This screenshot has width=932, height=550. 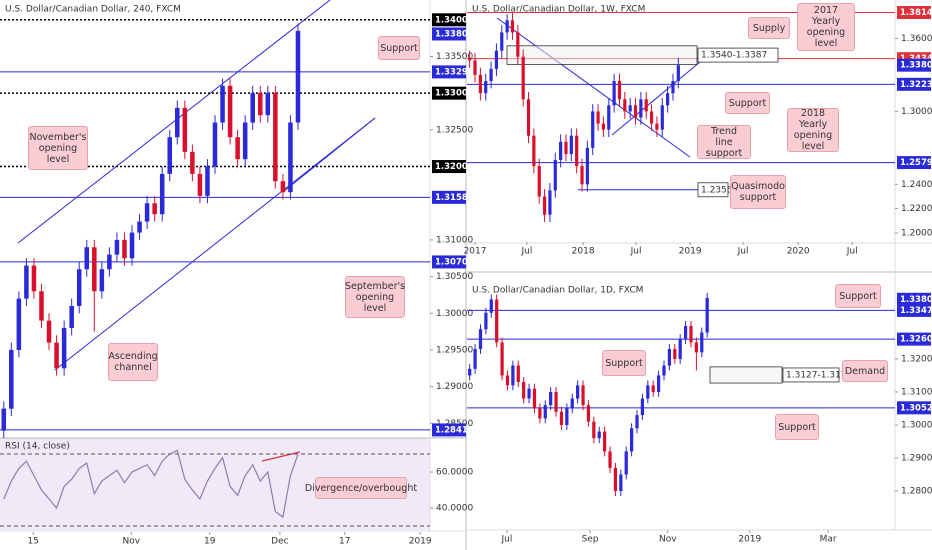 What do you see at coordinates (769, 28) in the screenshot?
I see `annotation: Supply` at bounding box center [769, 28].